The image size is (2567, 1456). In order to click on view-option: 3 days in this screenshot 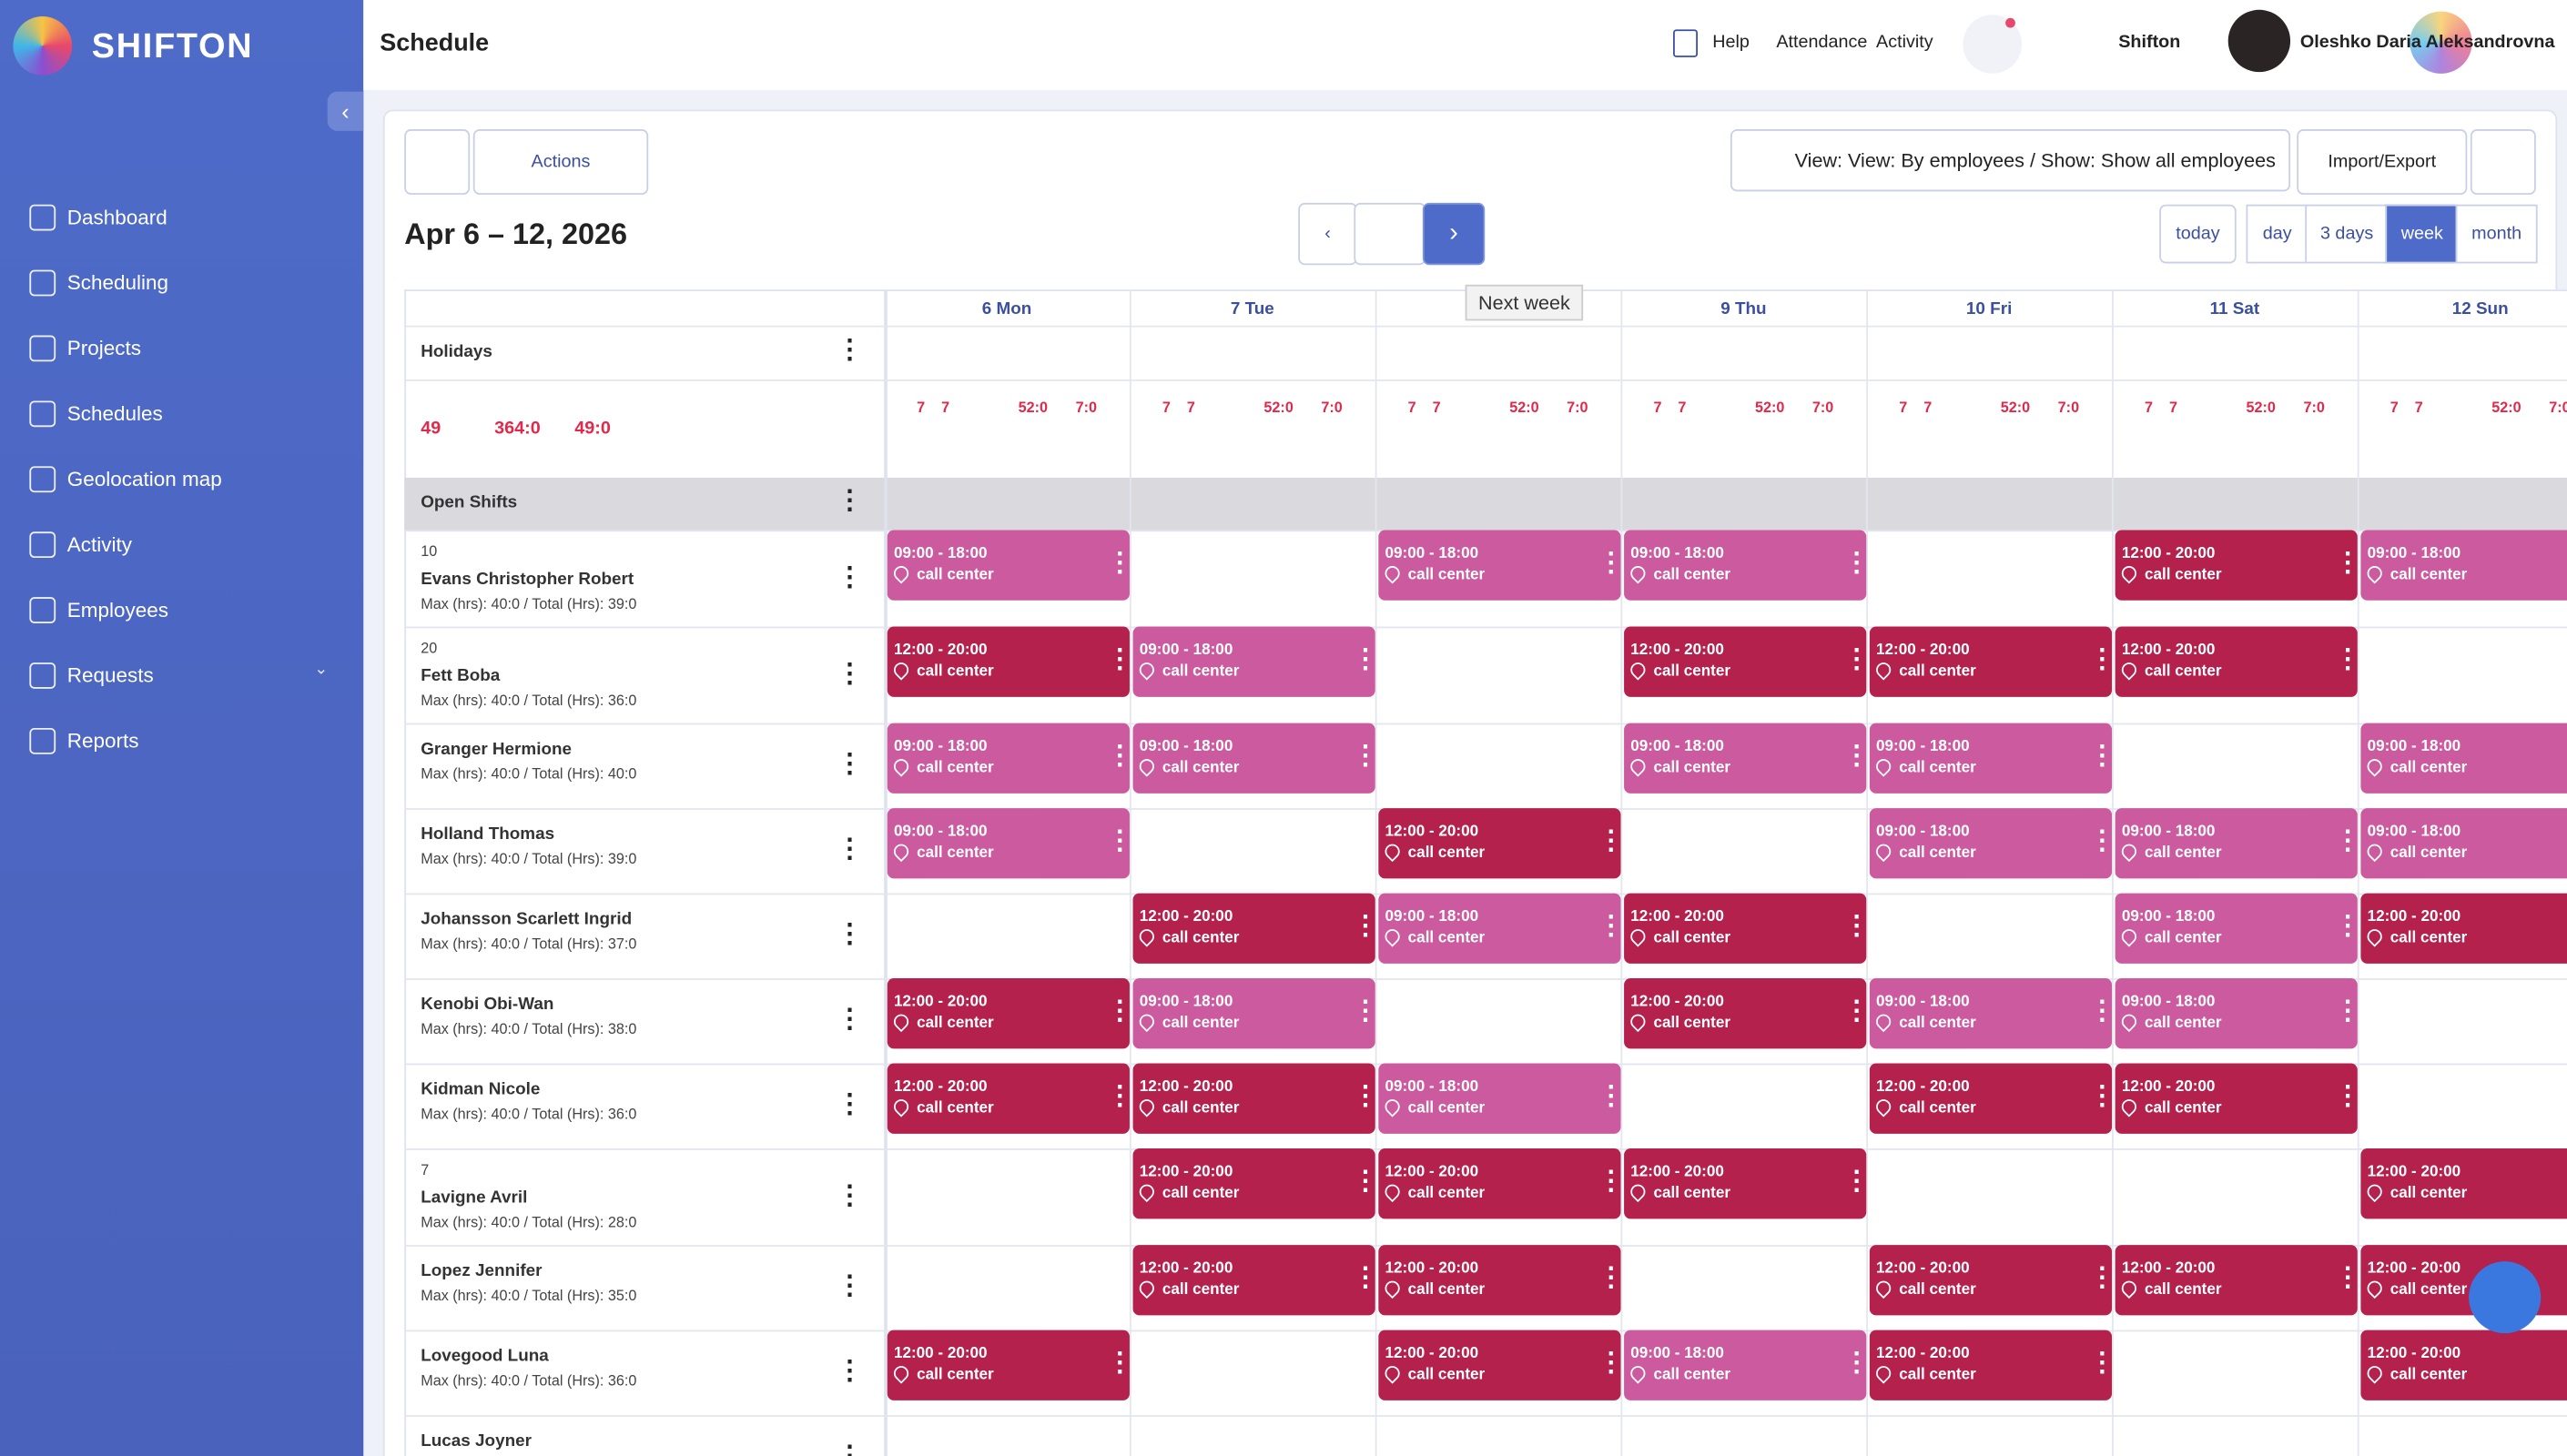, I will do `click(2347, 234)`.